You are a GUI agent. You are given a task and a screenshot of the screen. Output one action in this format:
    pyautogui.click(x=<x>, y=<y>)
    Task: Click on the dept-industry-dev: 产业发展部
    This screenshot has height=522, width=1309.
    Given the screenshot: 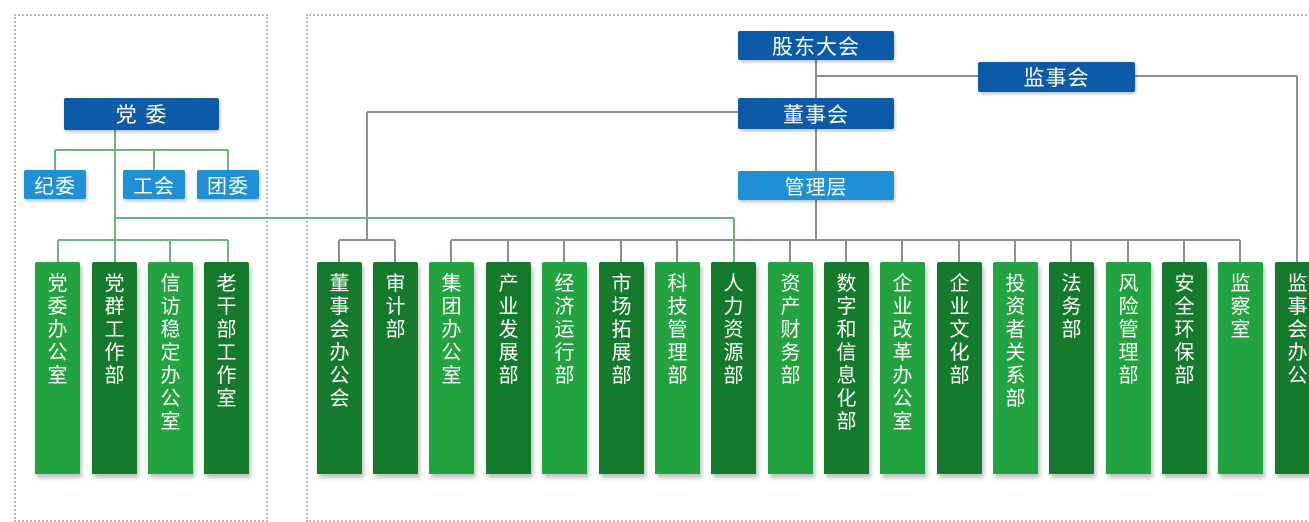 What is the action you would take?
    pyautogui.click(x=508, y=368)
    